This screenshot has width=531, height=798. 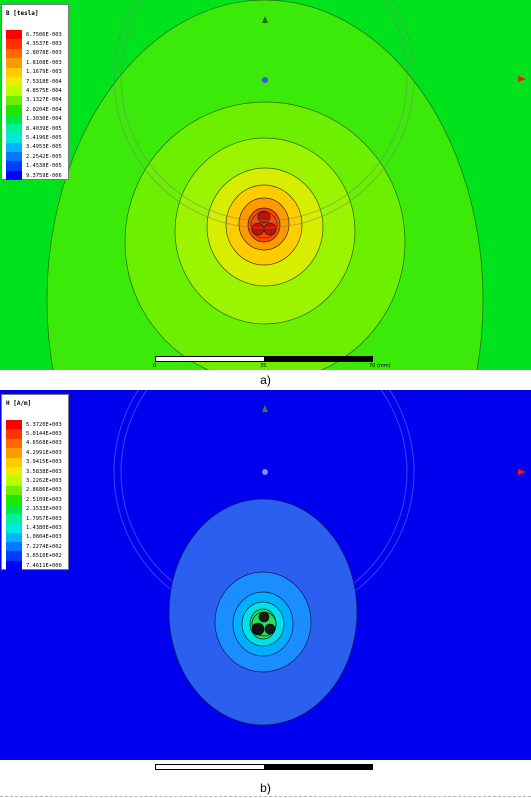 I want to click on legend-row: 3.6510E+002, so click(x=34, y=556).